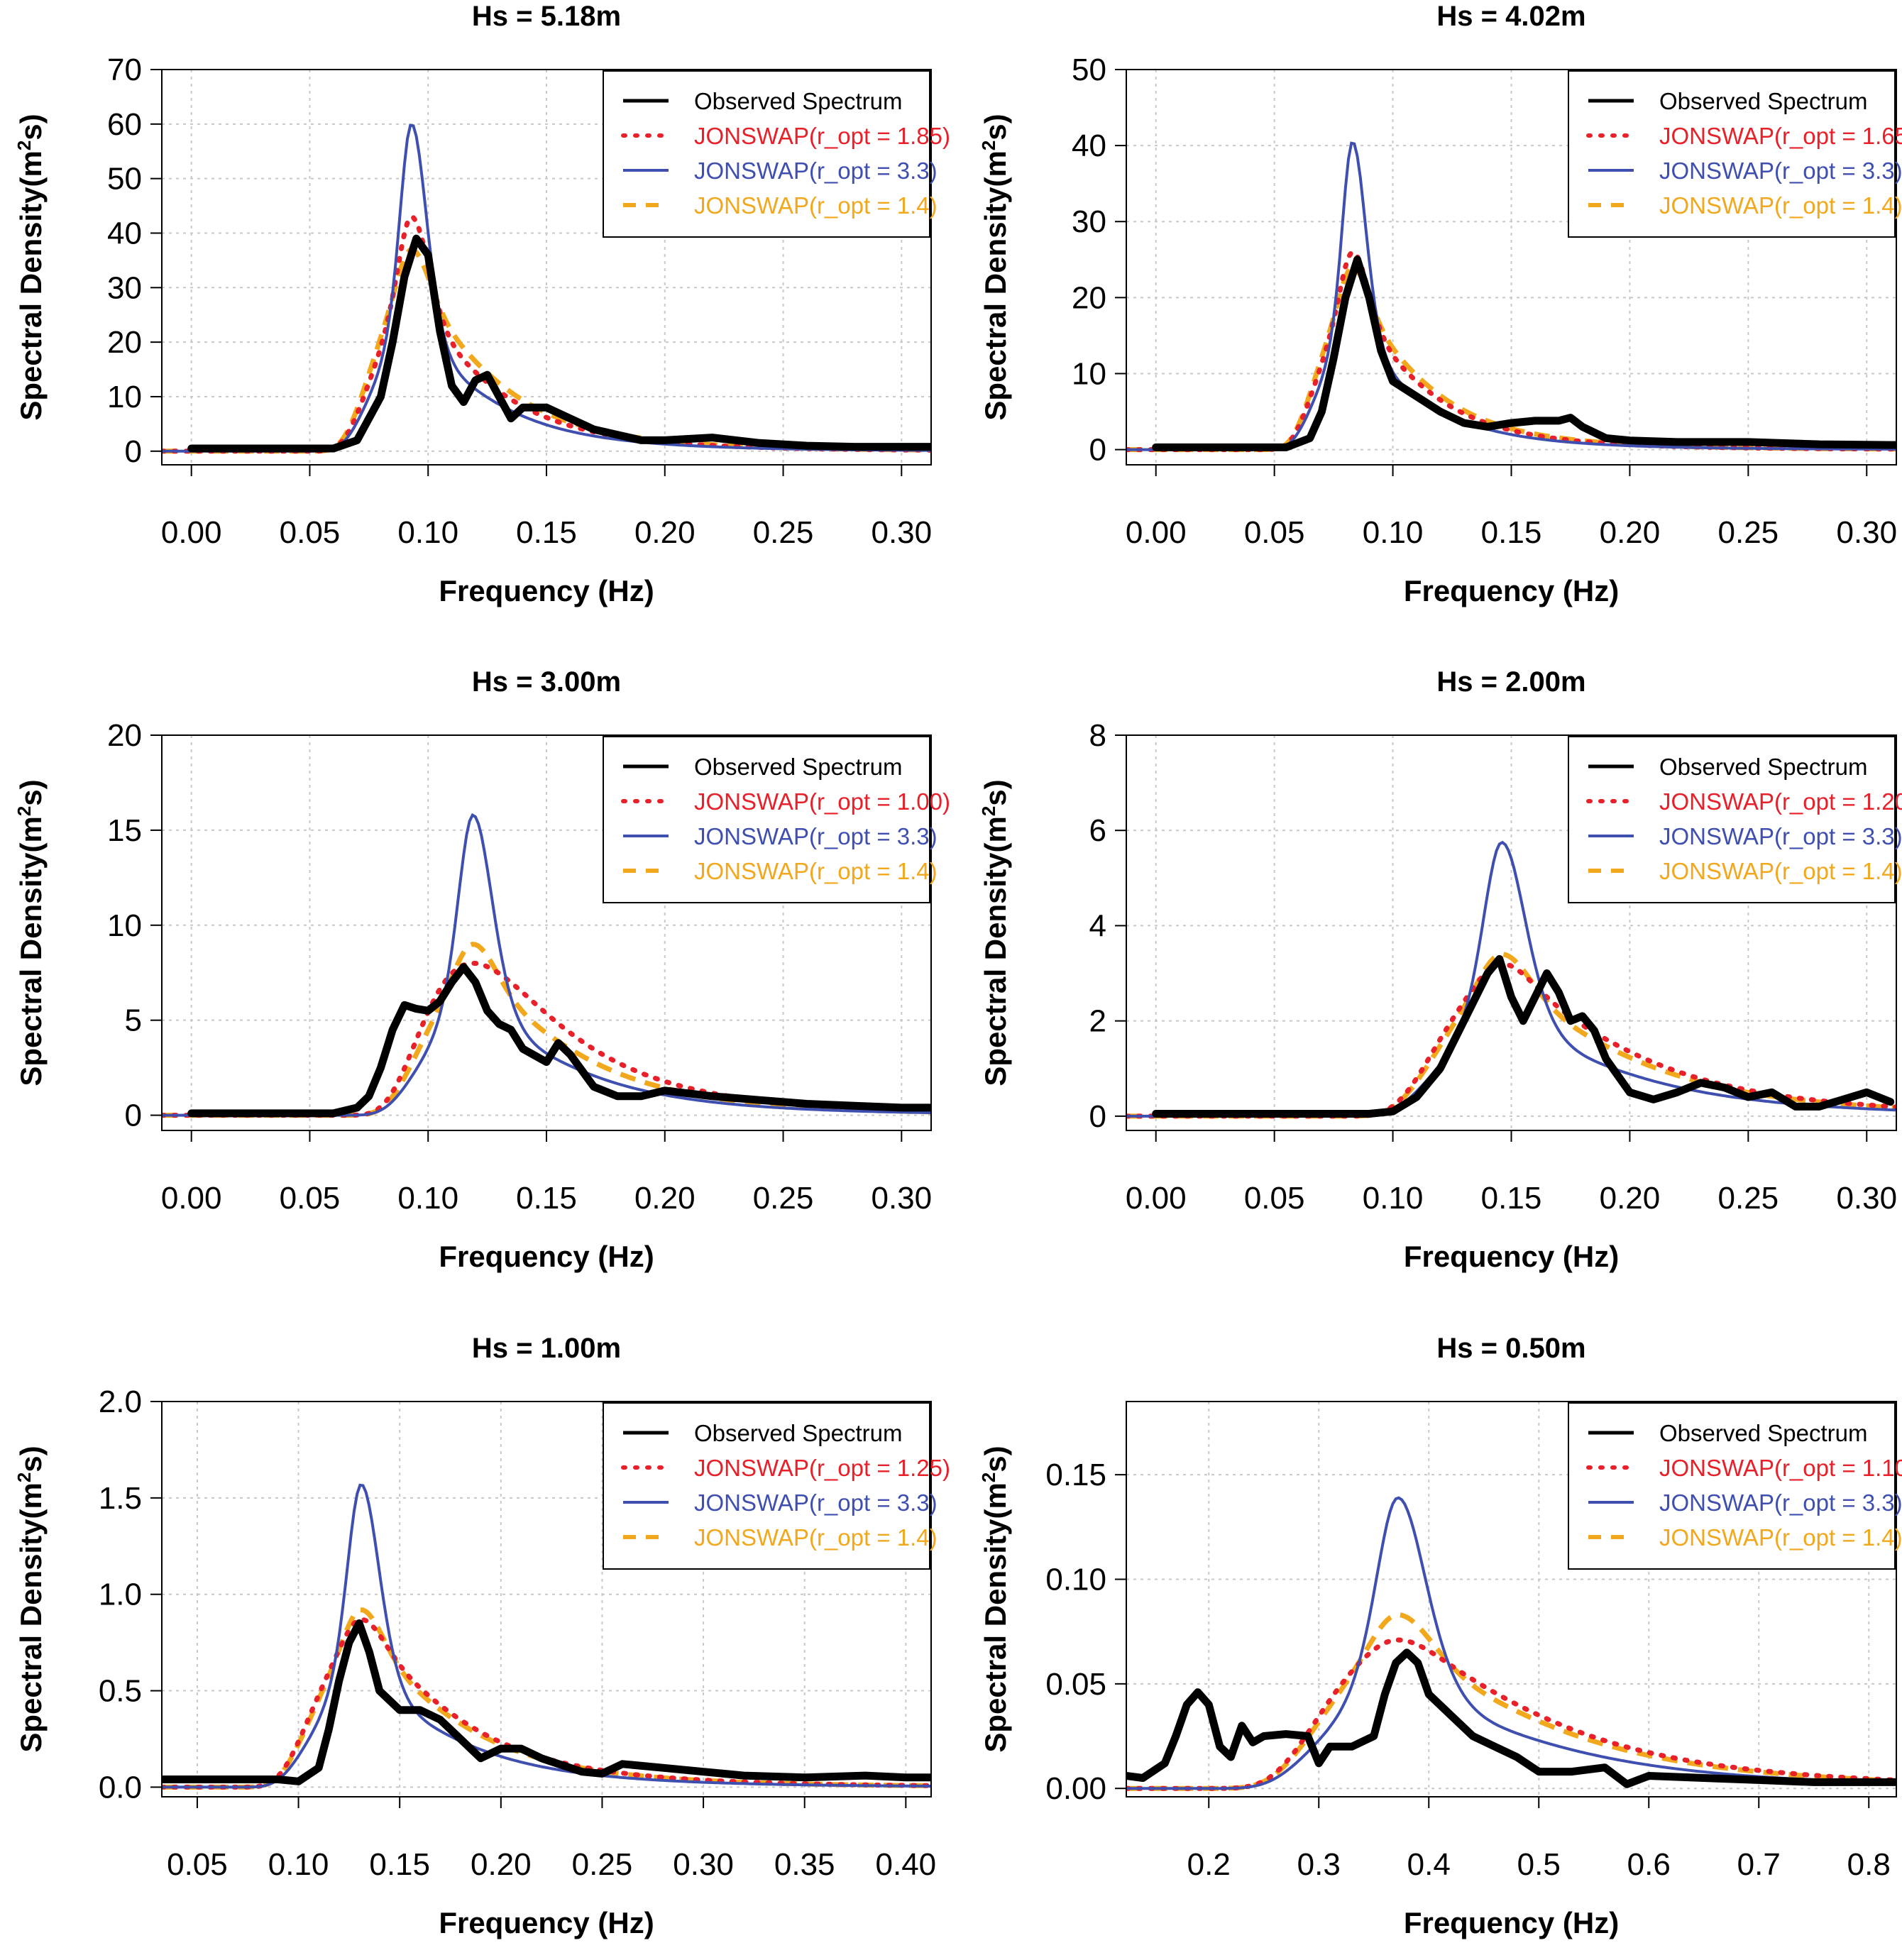 This screenshot has width=1902, height=1960. What do you see at coordinates (1869, 1864) in the screenshot?
I see `x-tick-label: 0.8` at bounding box center [1869, 1864].